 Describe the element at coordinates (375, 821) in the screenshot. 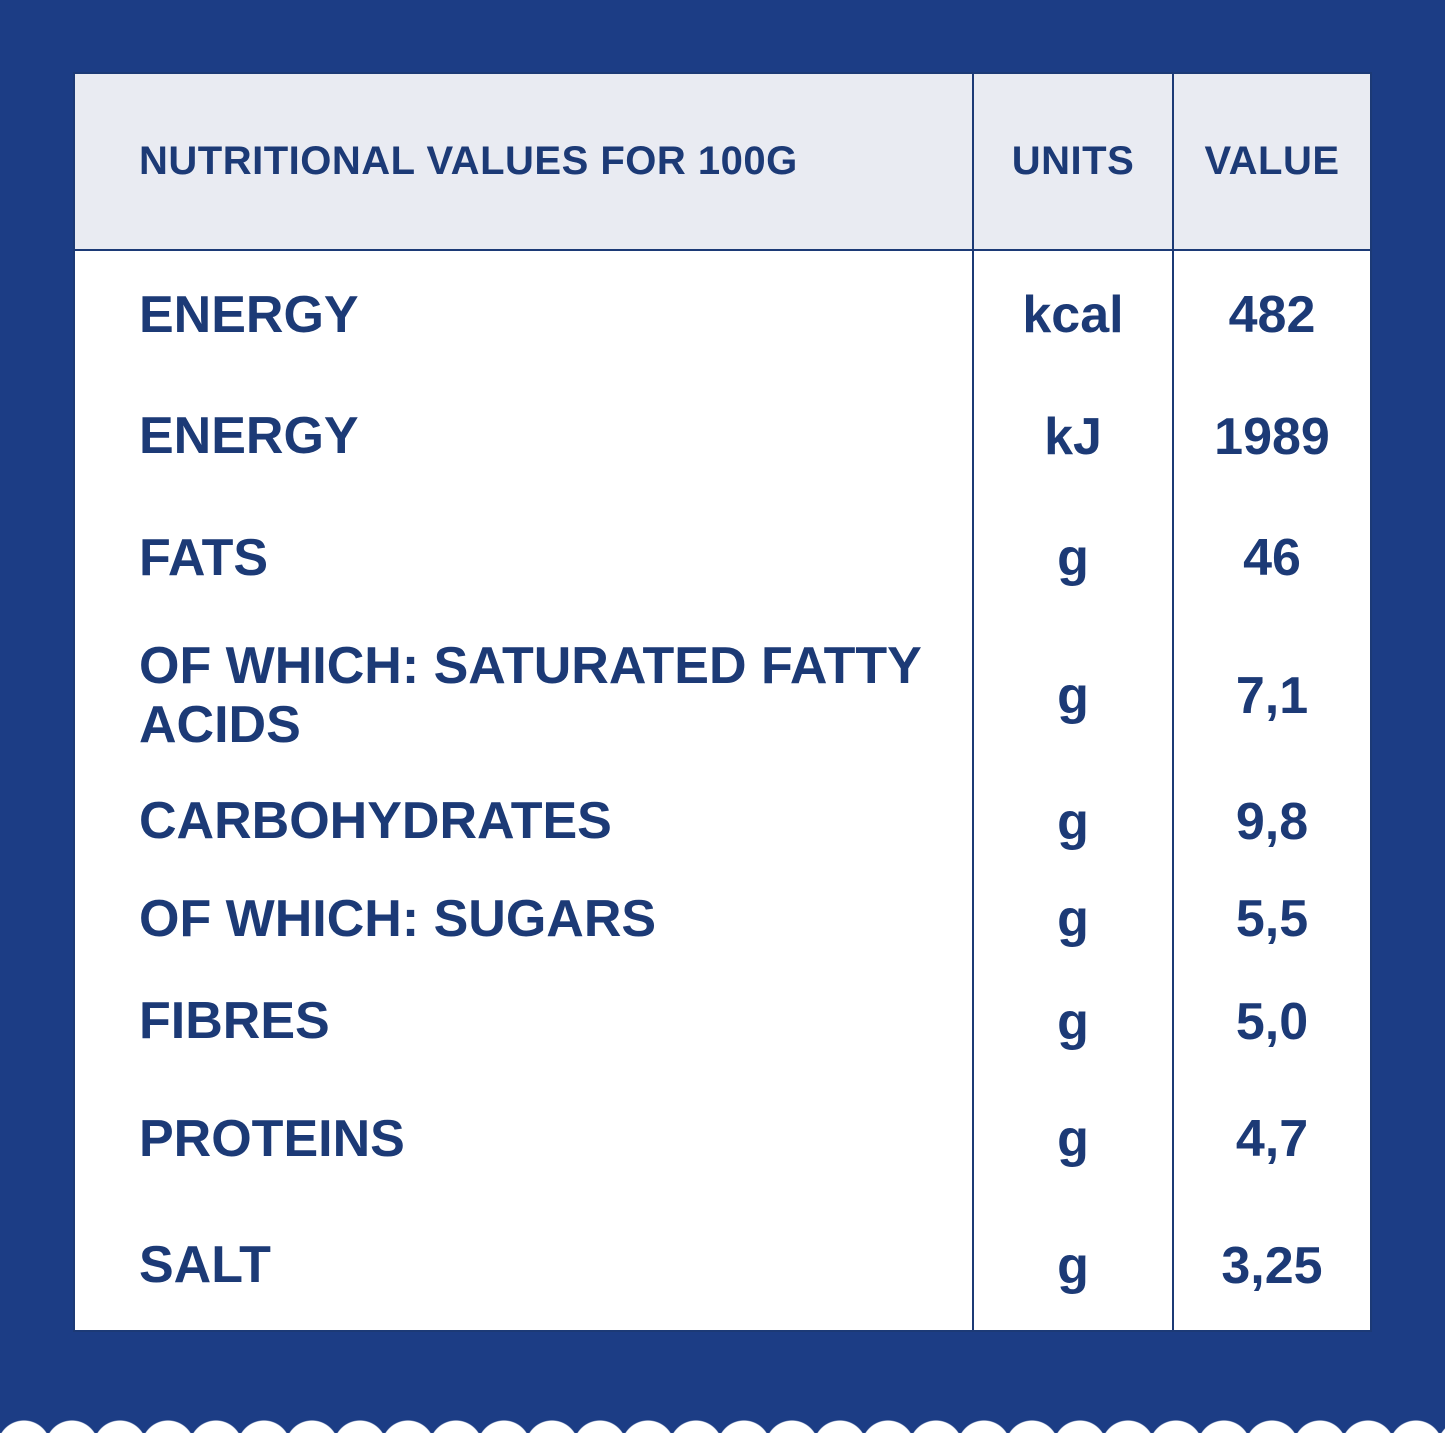

I see `row-label: CARBOHYDRATES` at that location.